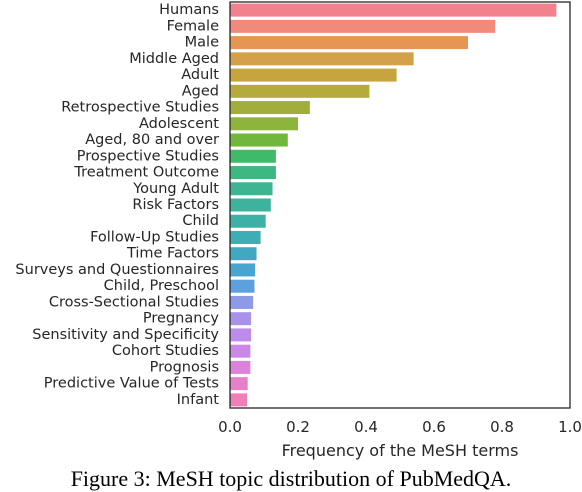  What do you see at coordinates (570, 427) in the screenshot?
I see `x-tick-label: 1.0` at bounding box center [570, 427].